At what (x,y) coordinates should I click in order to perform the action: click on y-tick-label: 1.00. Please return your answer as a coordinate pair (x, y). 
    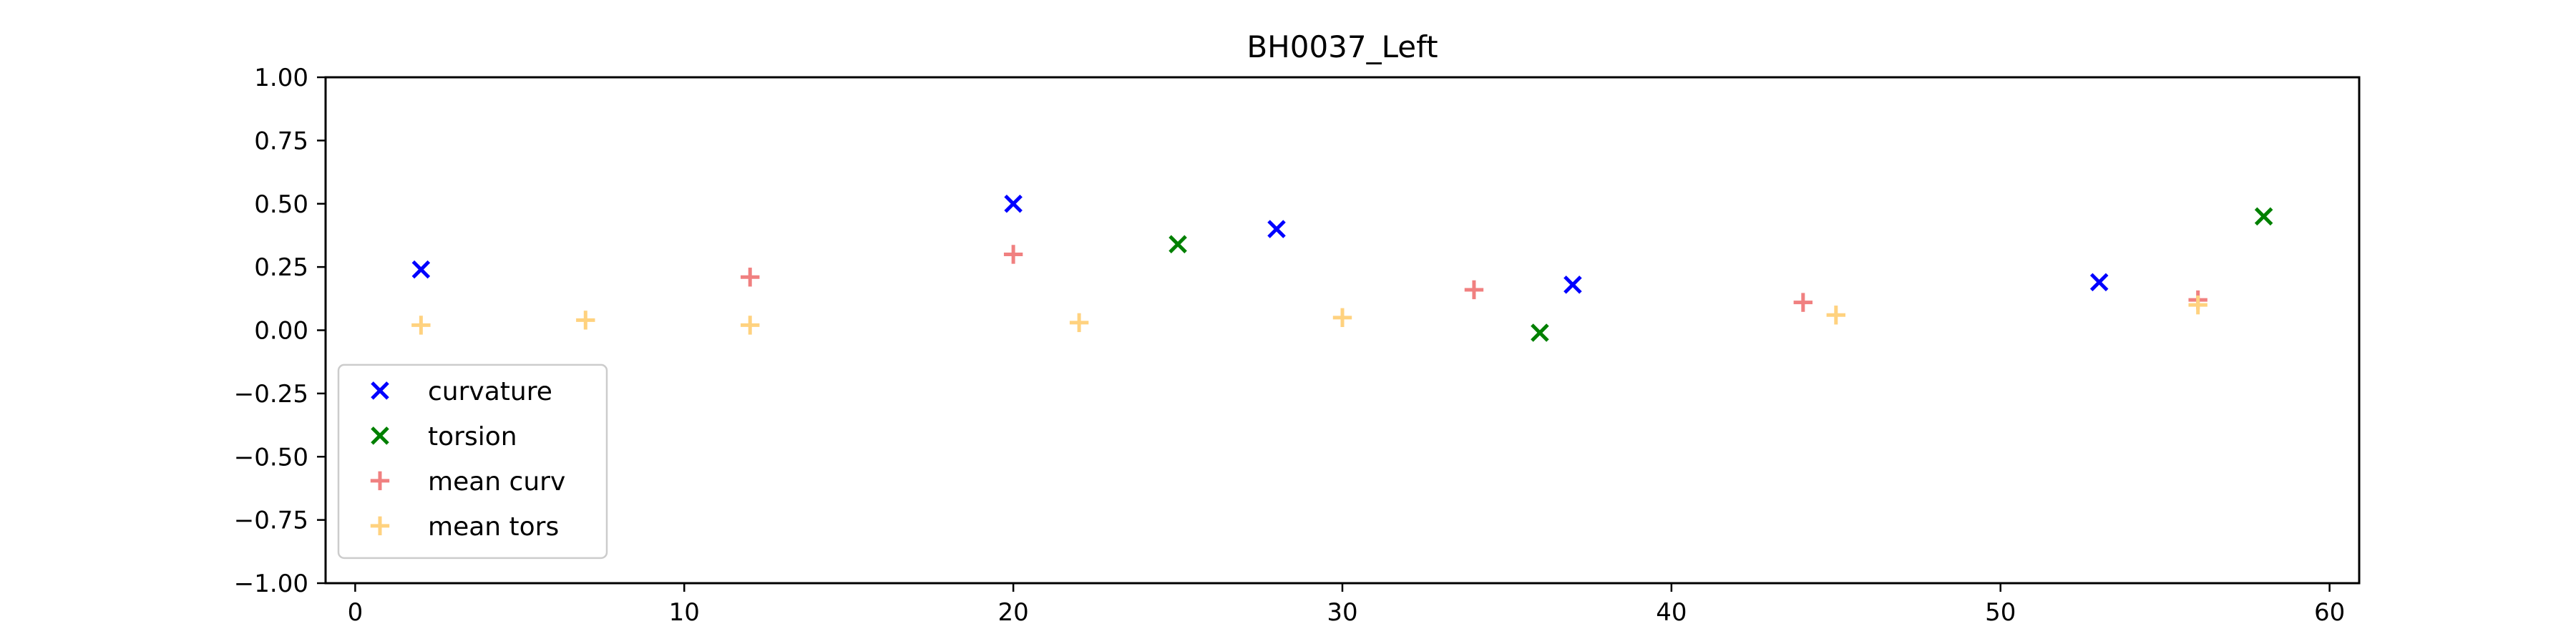
    Looking at the image, I should click on (281, 78).